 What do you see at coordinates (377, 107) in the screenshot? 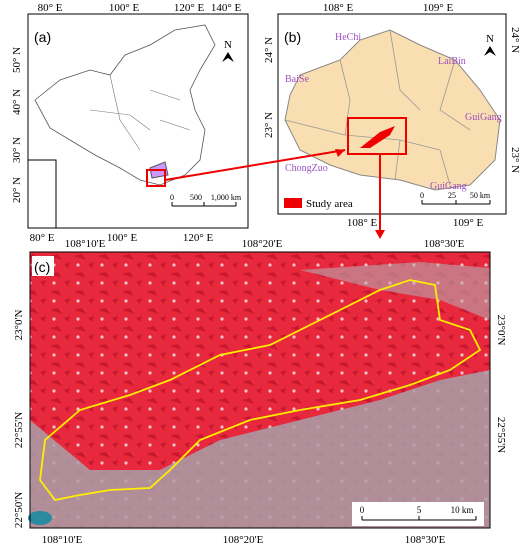
I see `county-lines` at bounding box center [377, 107].